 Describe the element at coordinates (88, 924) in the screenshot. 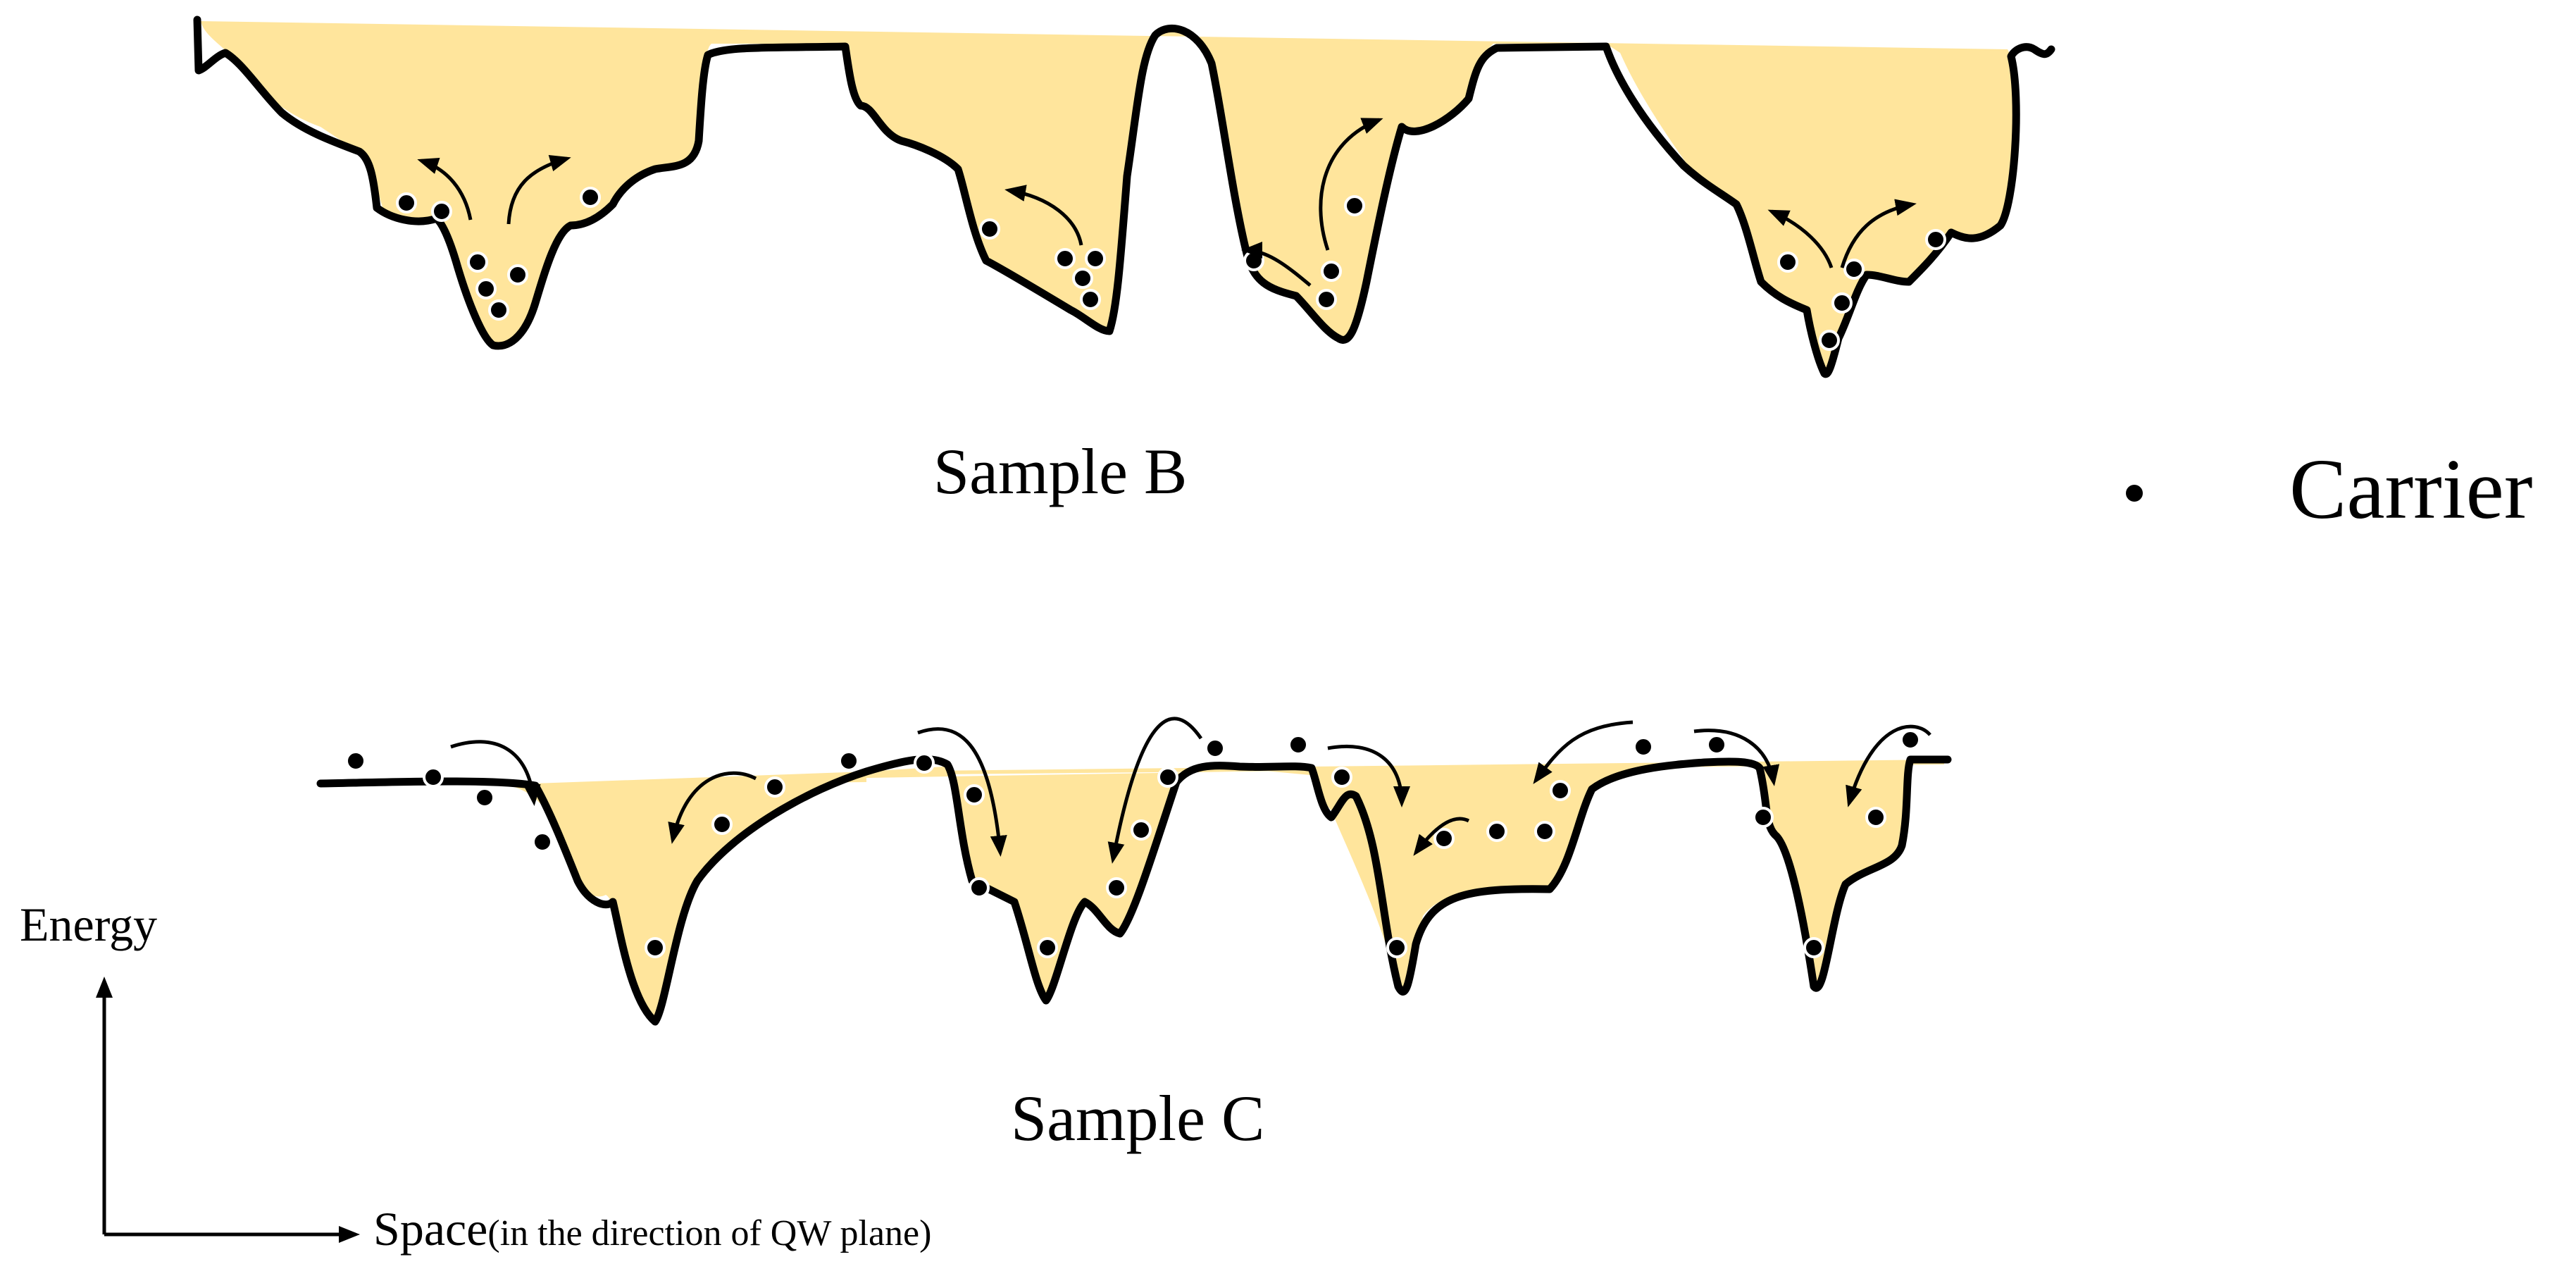

I see `energy-axis-label: Energy` at that location.